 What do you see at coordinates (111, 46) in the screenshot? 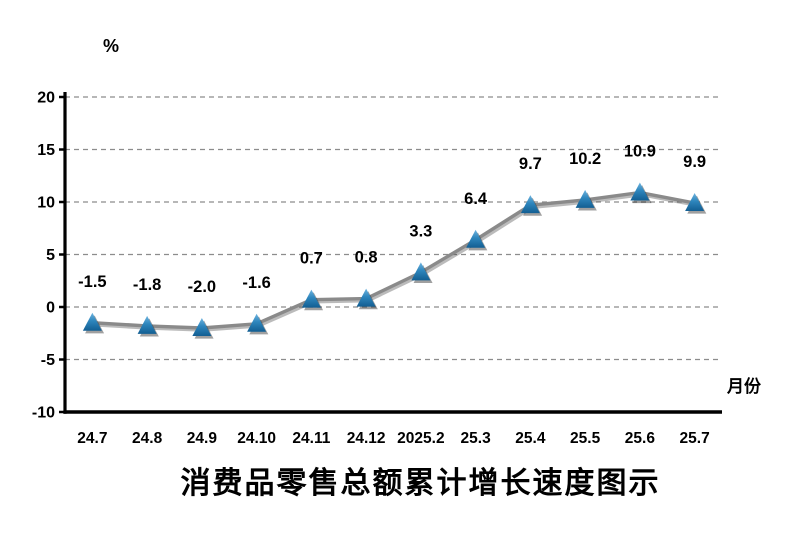
I see `y-axis-unit-label: %` at bounding box center [111, 46].